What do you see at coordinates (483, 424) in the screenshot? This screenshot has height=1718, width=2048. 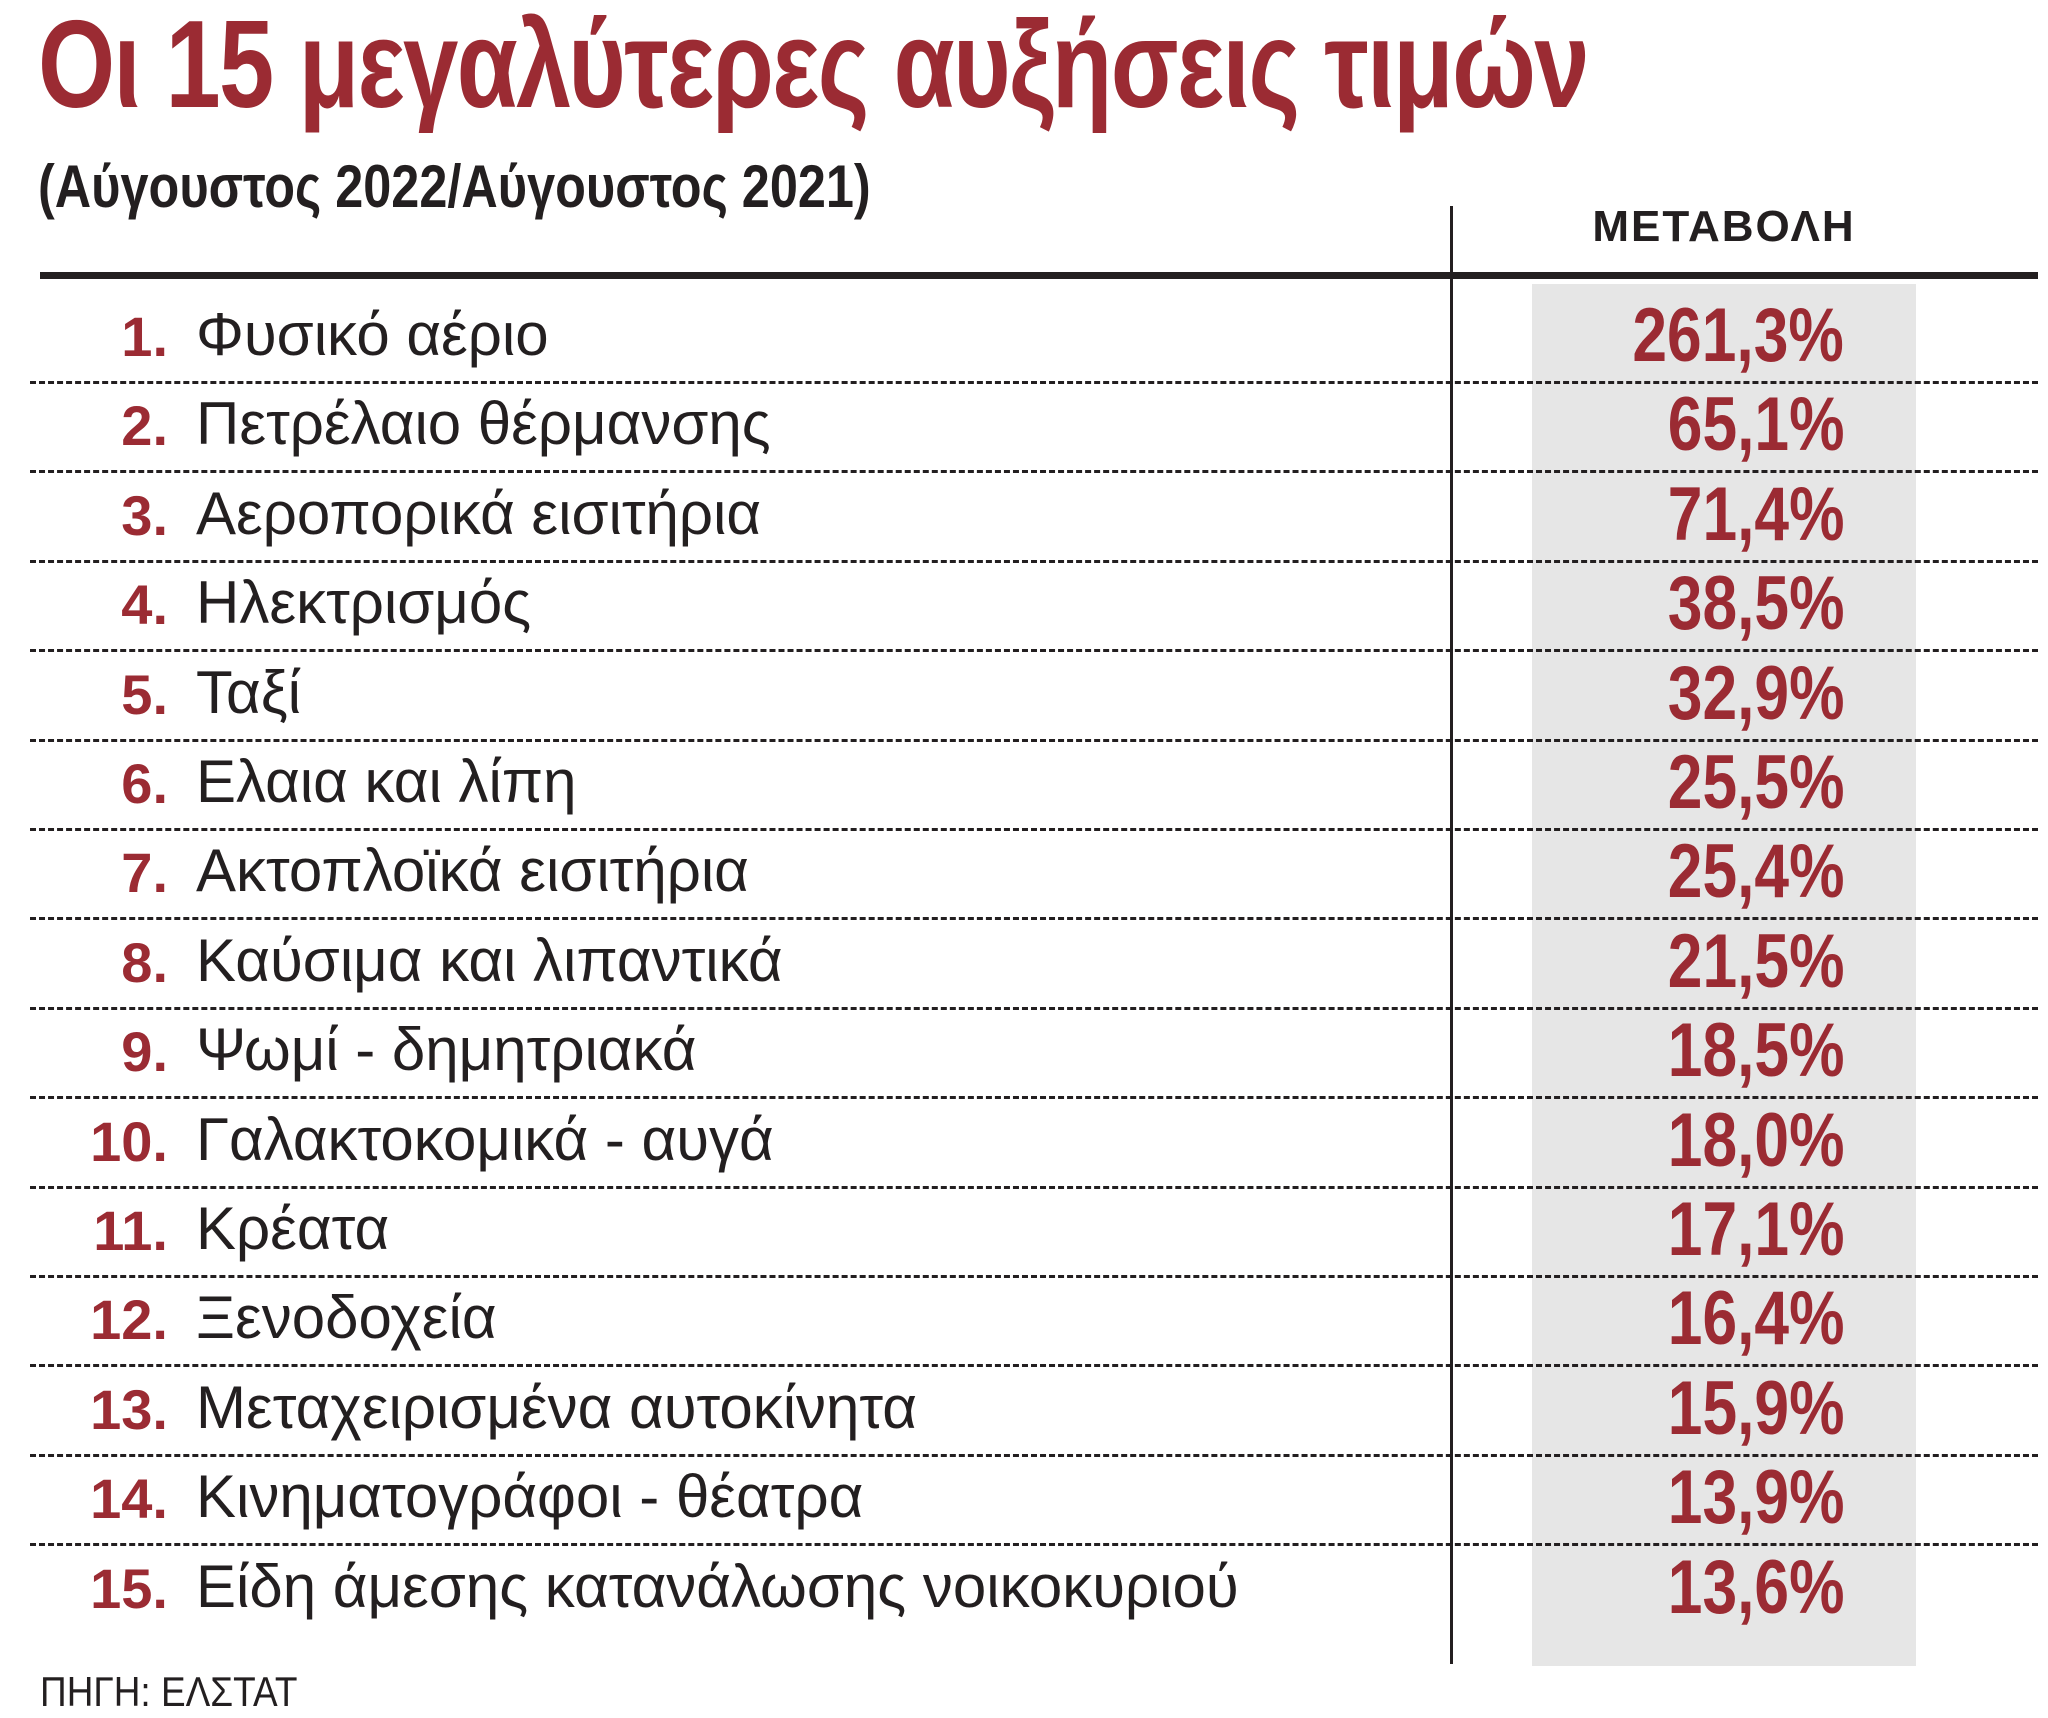 I see `row-label: Πετρέλαιο θέρμανσης` at bounding box center [483, 424].